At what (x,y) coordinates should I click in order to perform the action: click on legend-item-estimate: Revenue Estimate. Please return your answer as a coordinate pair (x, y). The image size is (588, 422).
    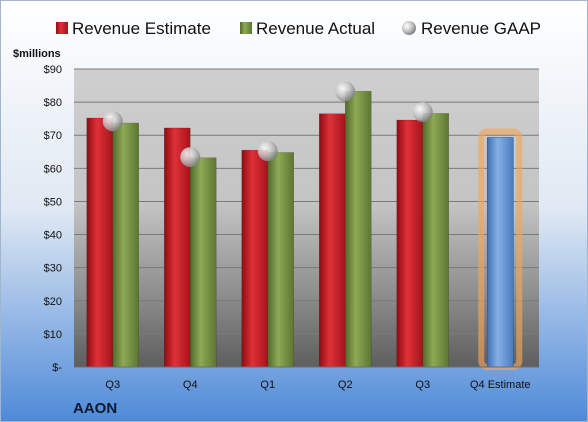
    Looking at the image, I should click on (133, 28).